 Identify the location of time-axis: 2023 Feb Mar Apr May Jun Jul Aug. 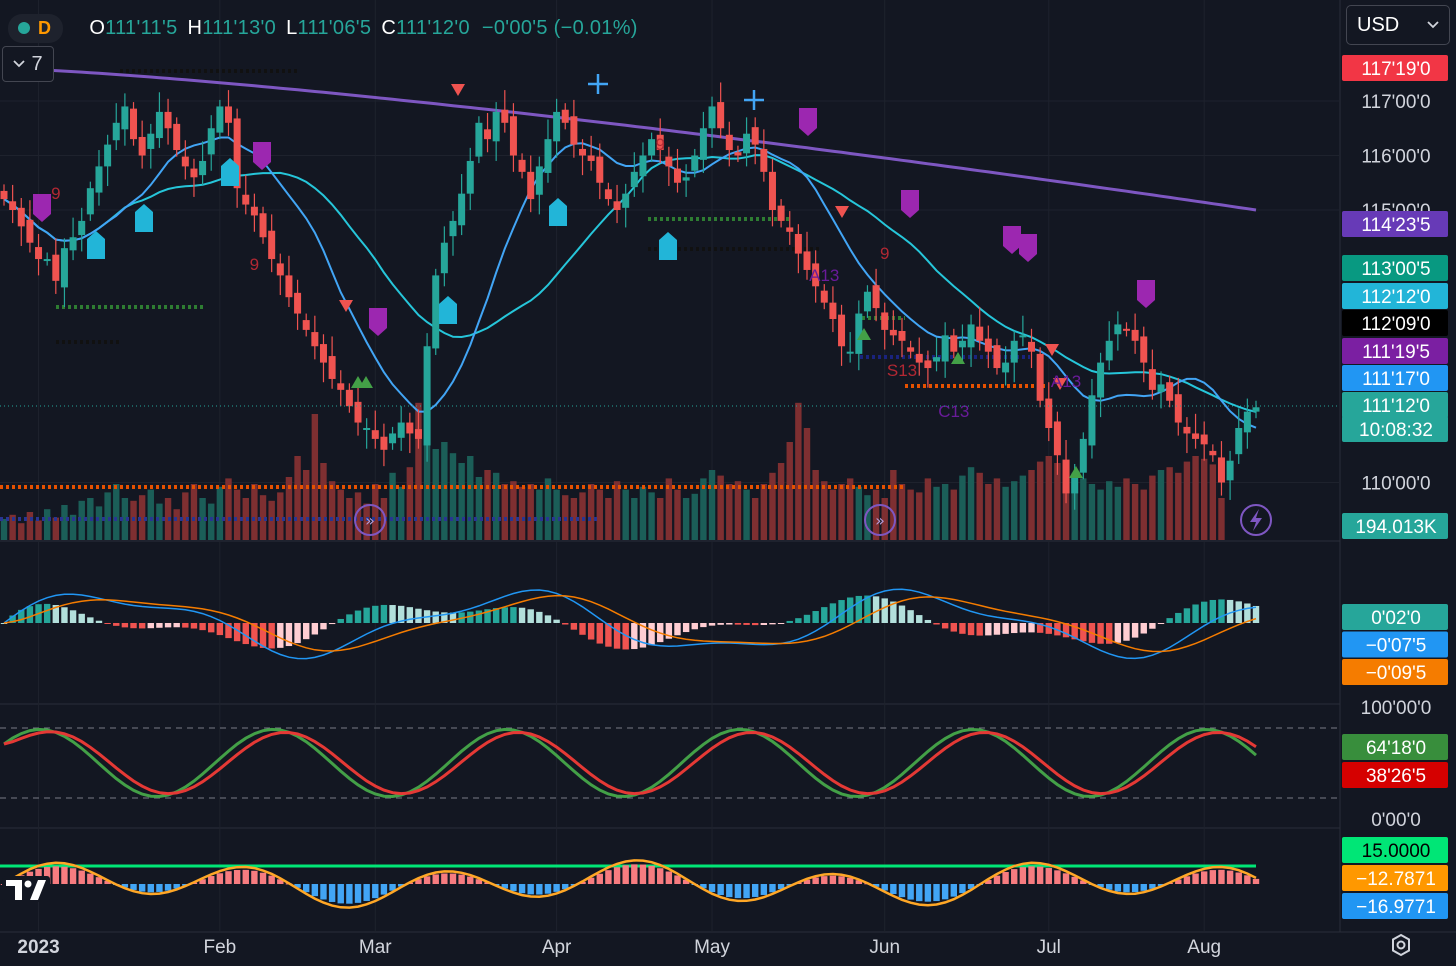
(619, 947).